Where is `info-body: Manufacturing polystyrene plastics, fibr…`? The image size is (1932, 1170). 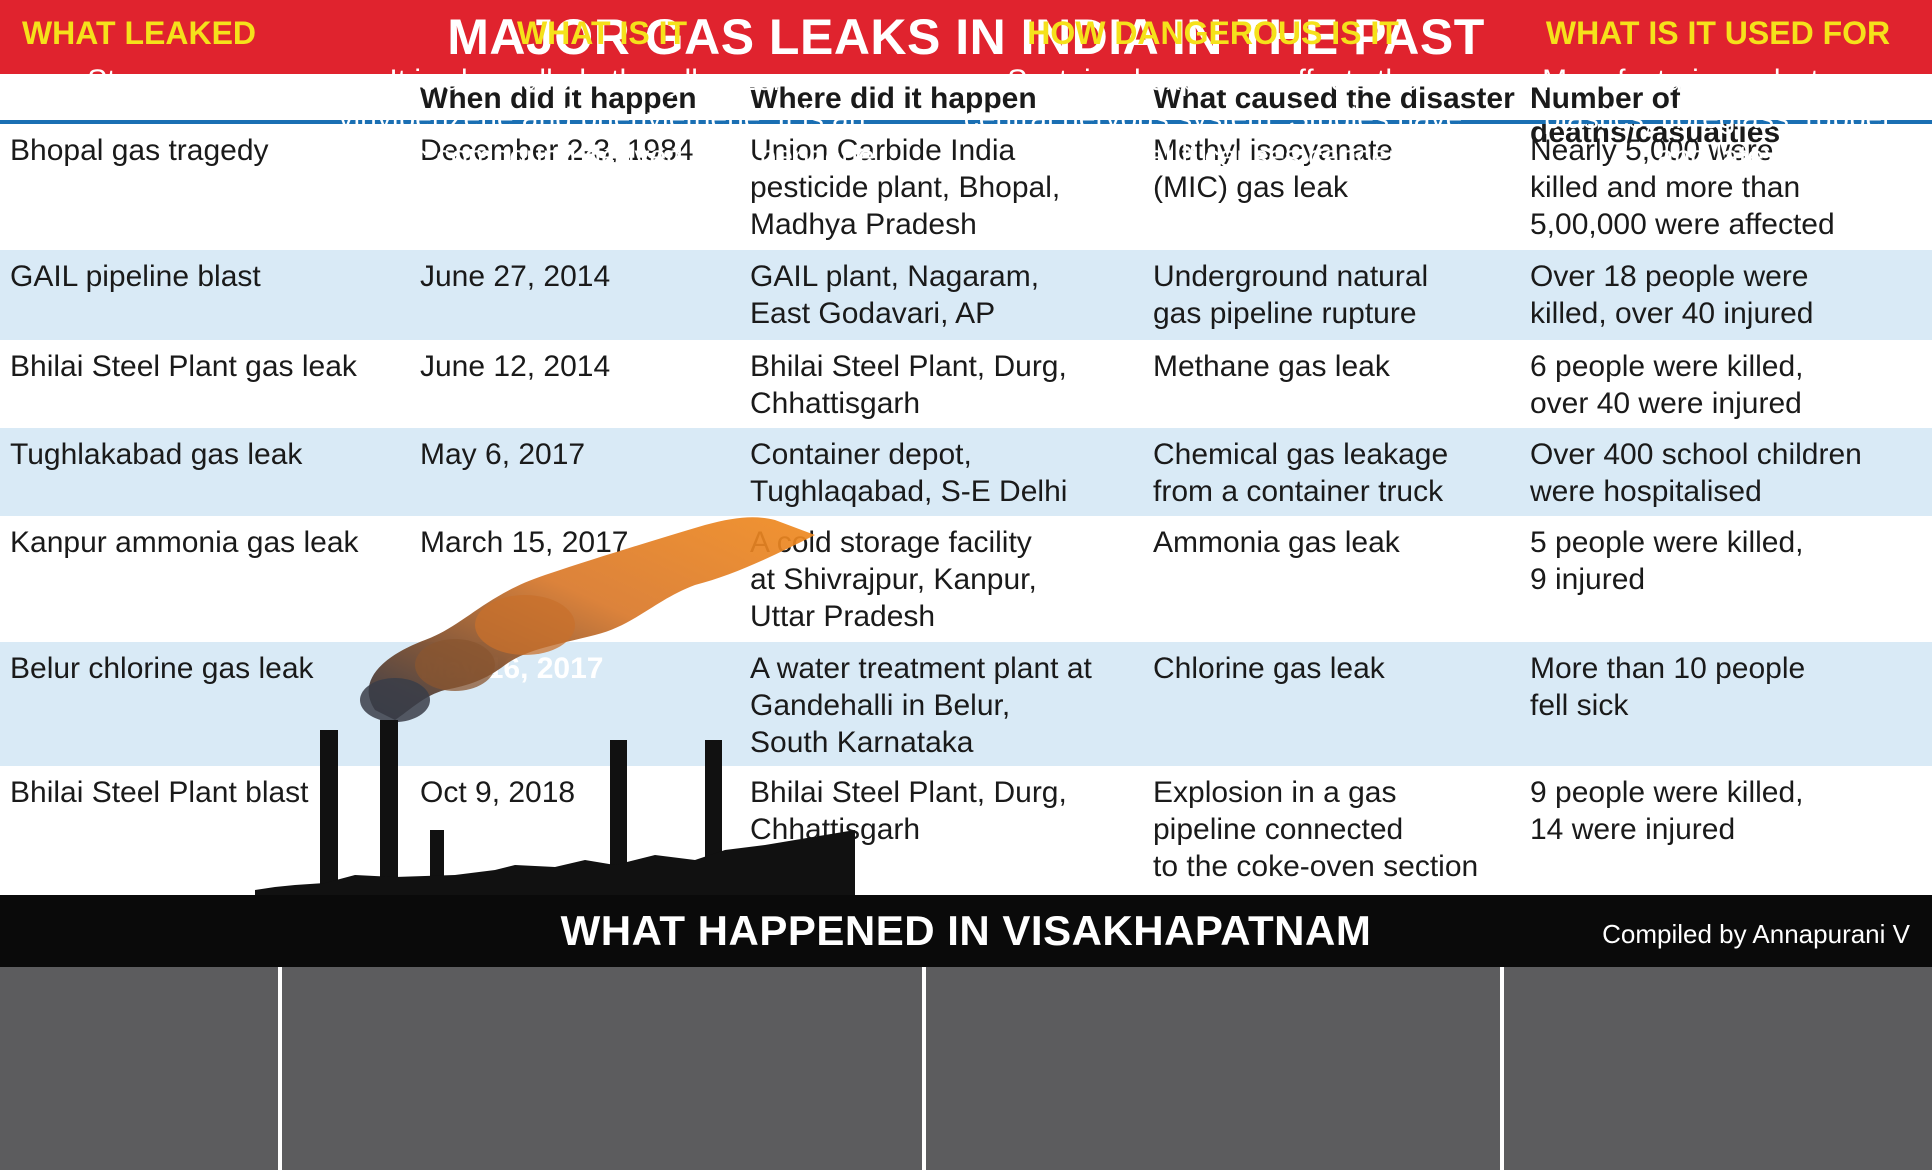
info-body: Manufacturing polystyrene plastics, fibr… is located at coordinates (1718, 118).